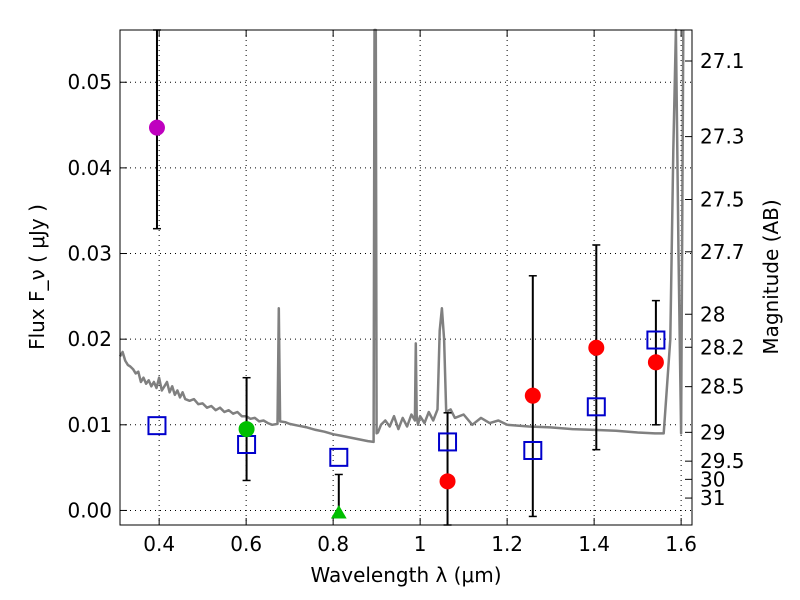 This screenshot has height=600, width=800. I want to click on y-tick-label: 0.04, so click(89, 168).